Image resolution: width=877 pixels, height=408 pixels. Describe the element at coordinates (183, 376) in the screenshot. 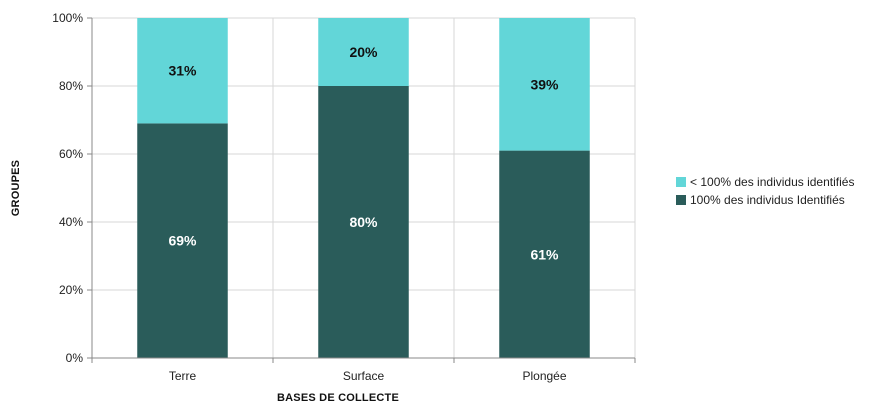

I see `x-tick-label: Terre` at that location.